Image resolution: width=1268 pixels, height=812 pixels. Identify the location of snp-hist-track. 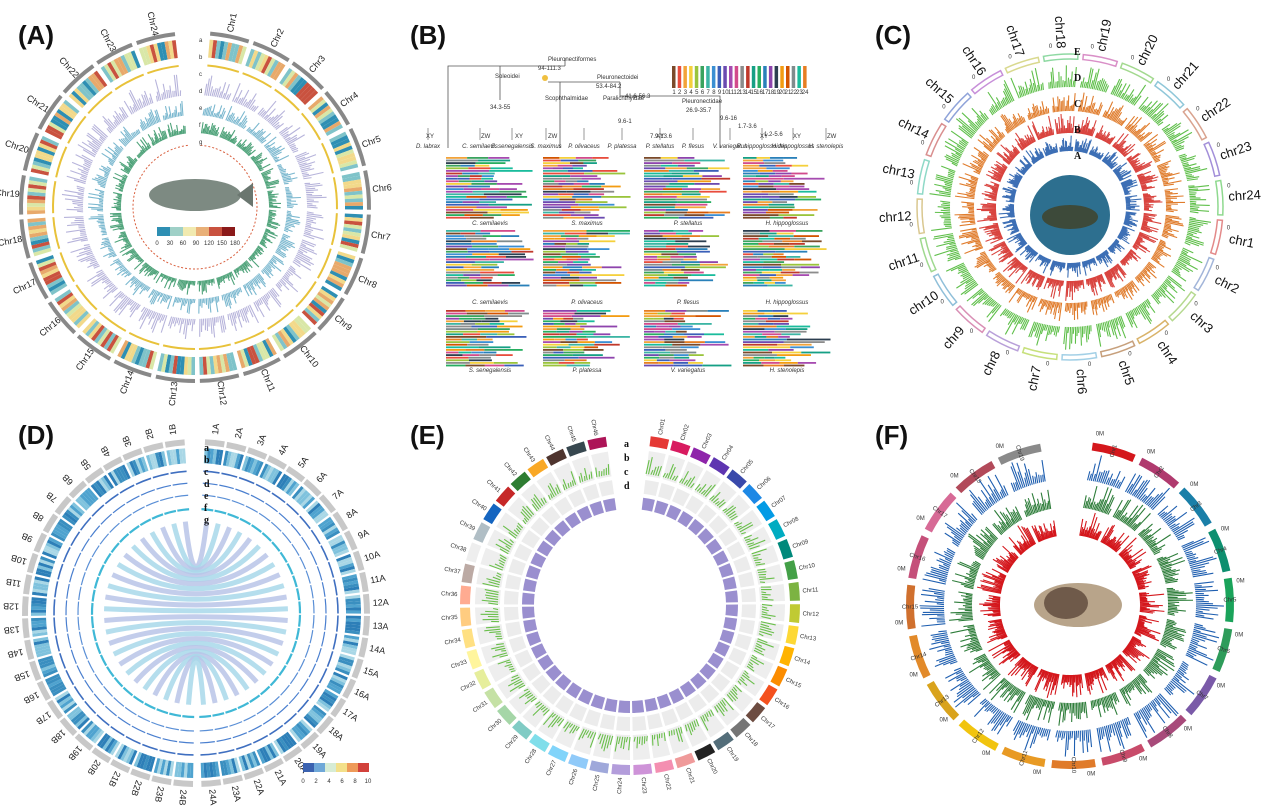
(236, 117).